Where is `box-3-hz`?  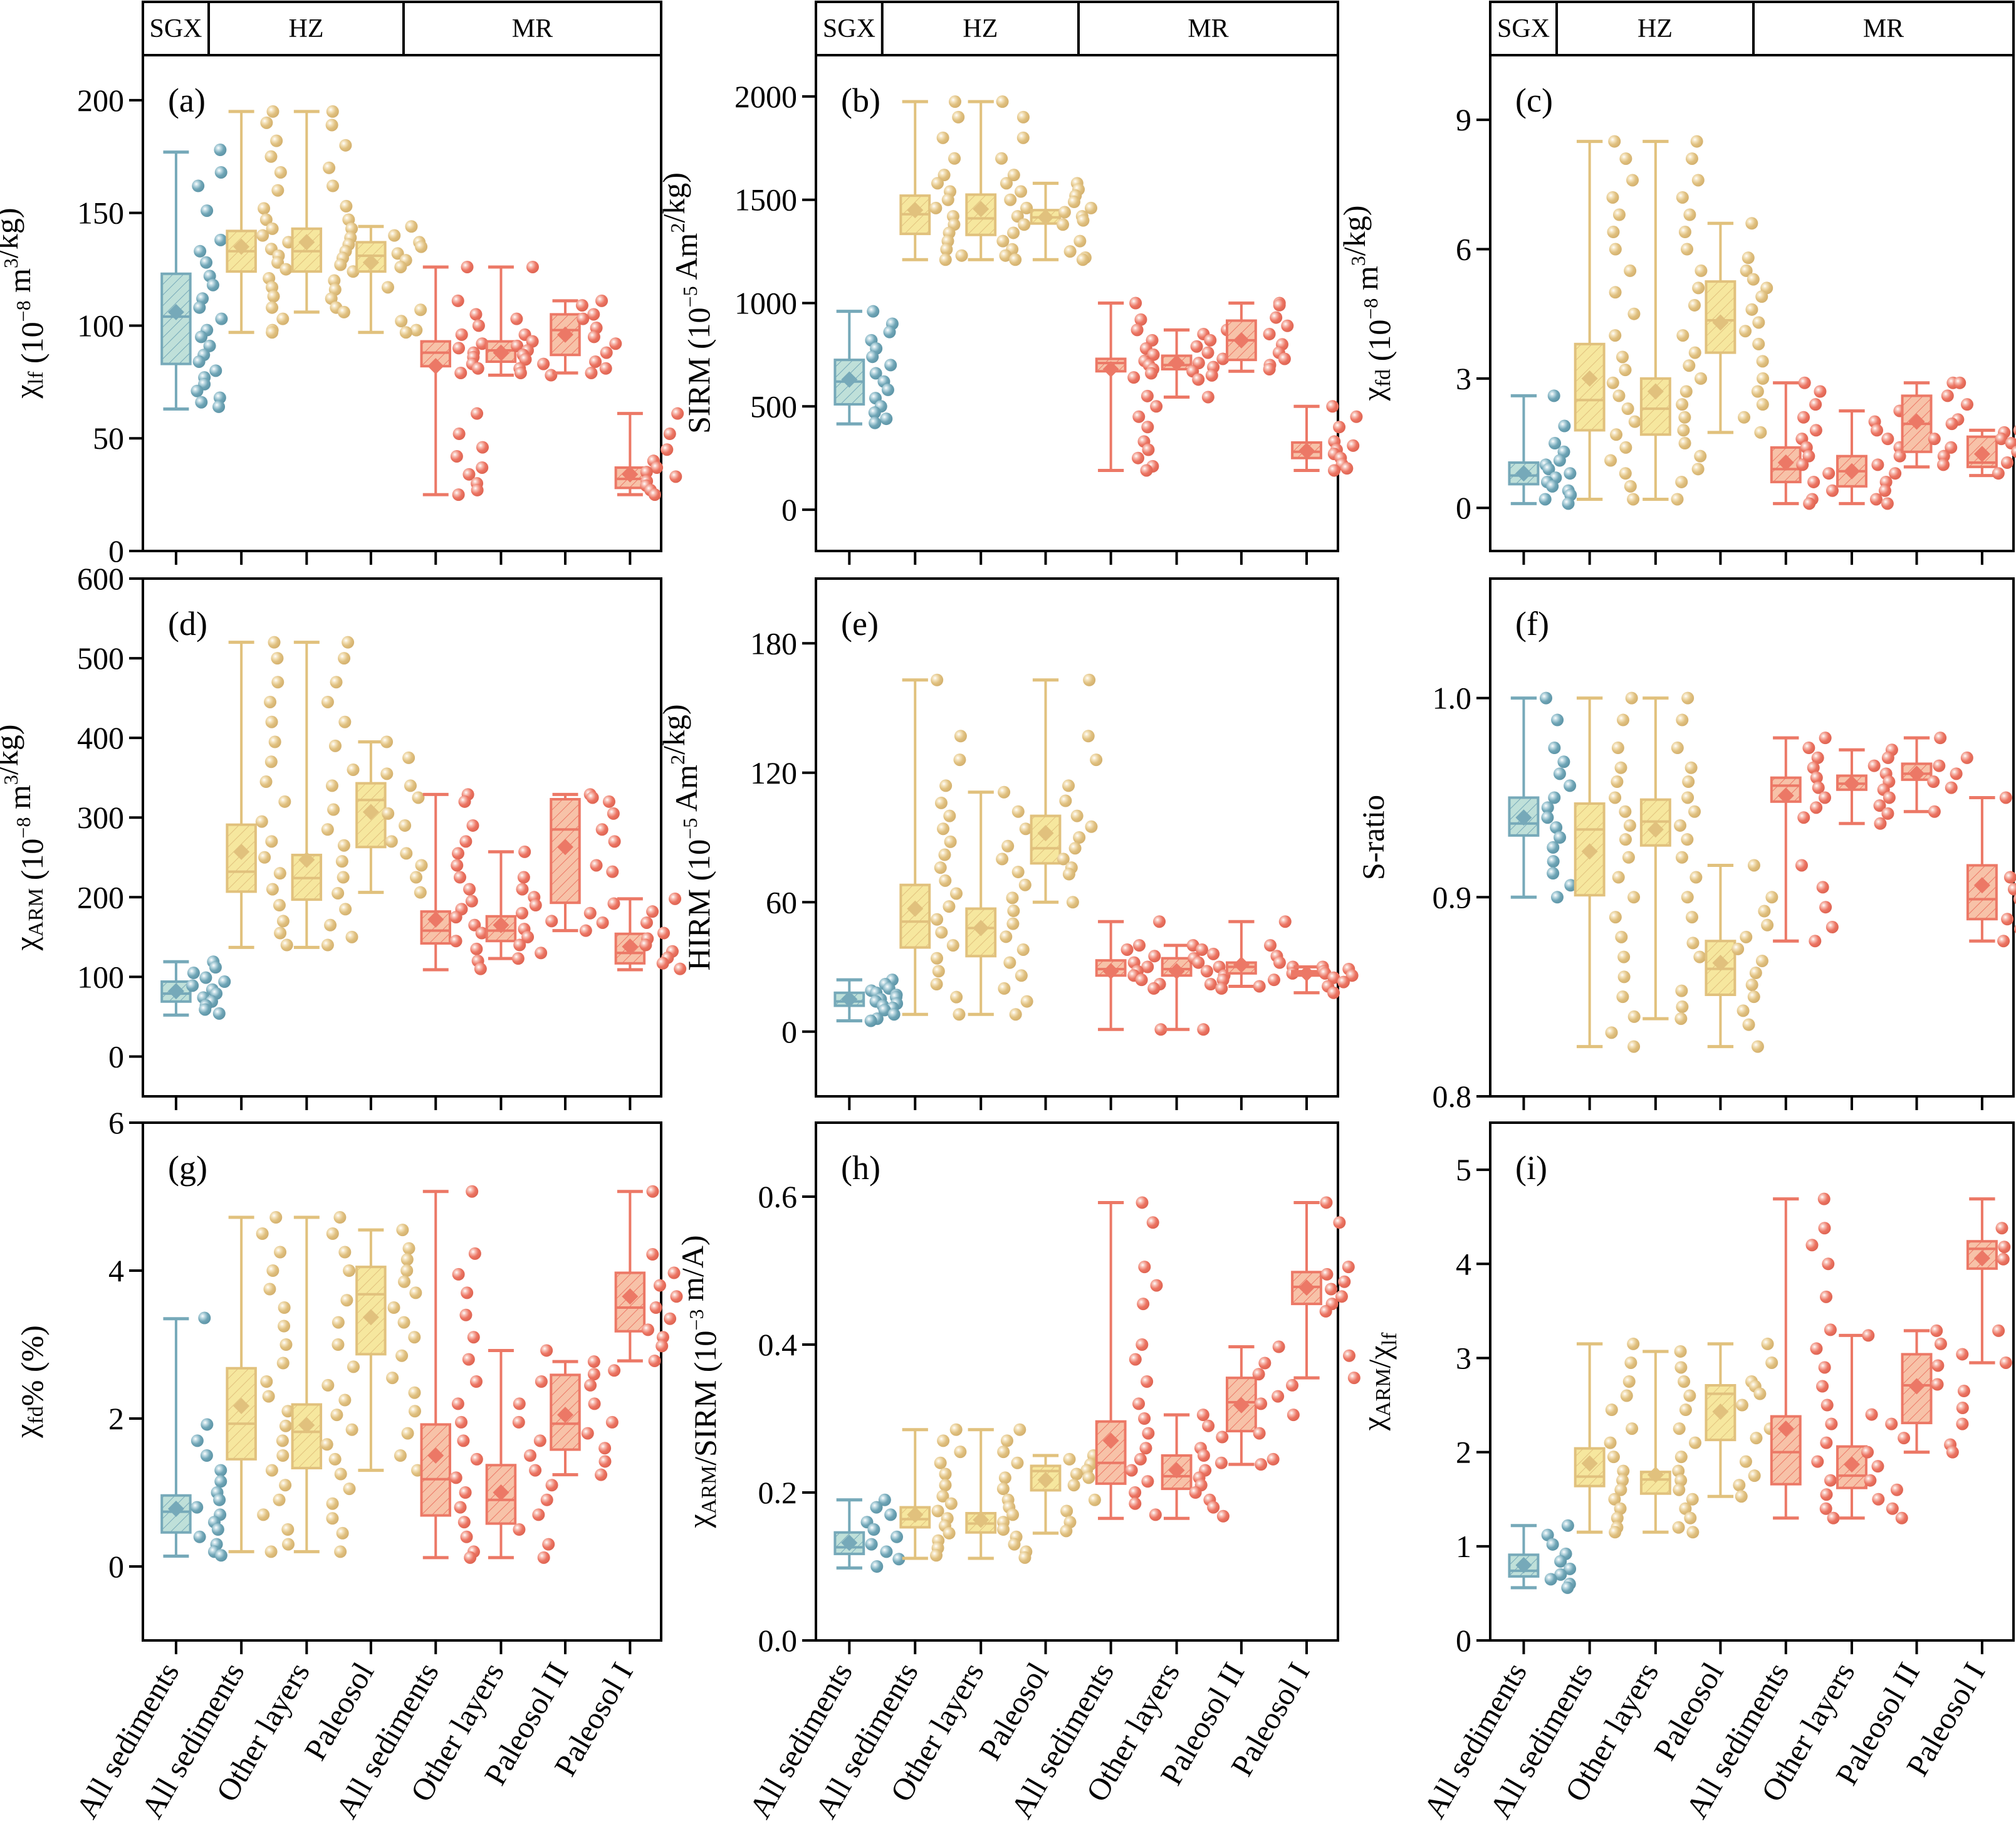
box-3-hz is located at coordinates (389, 1350).